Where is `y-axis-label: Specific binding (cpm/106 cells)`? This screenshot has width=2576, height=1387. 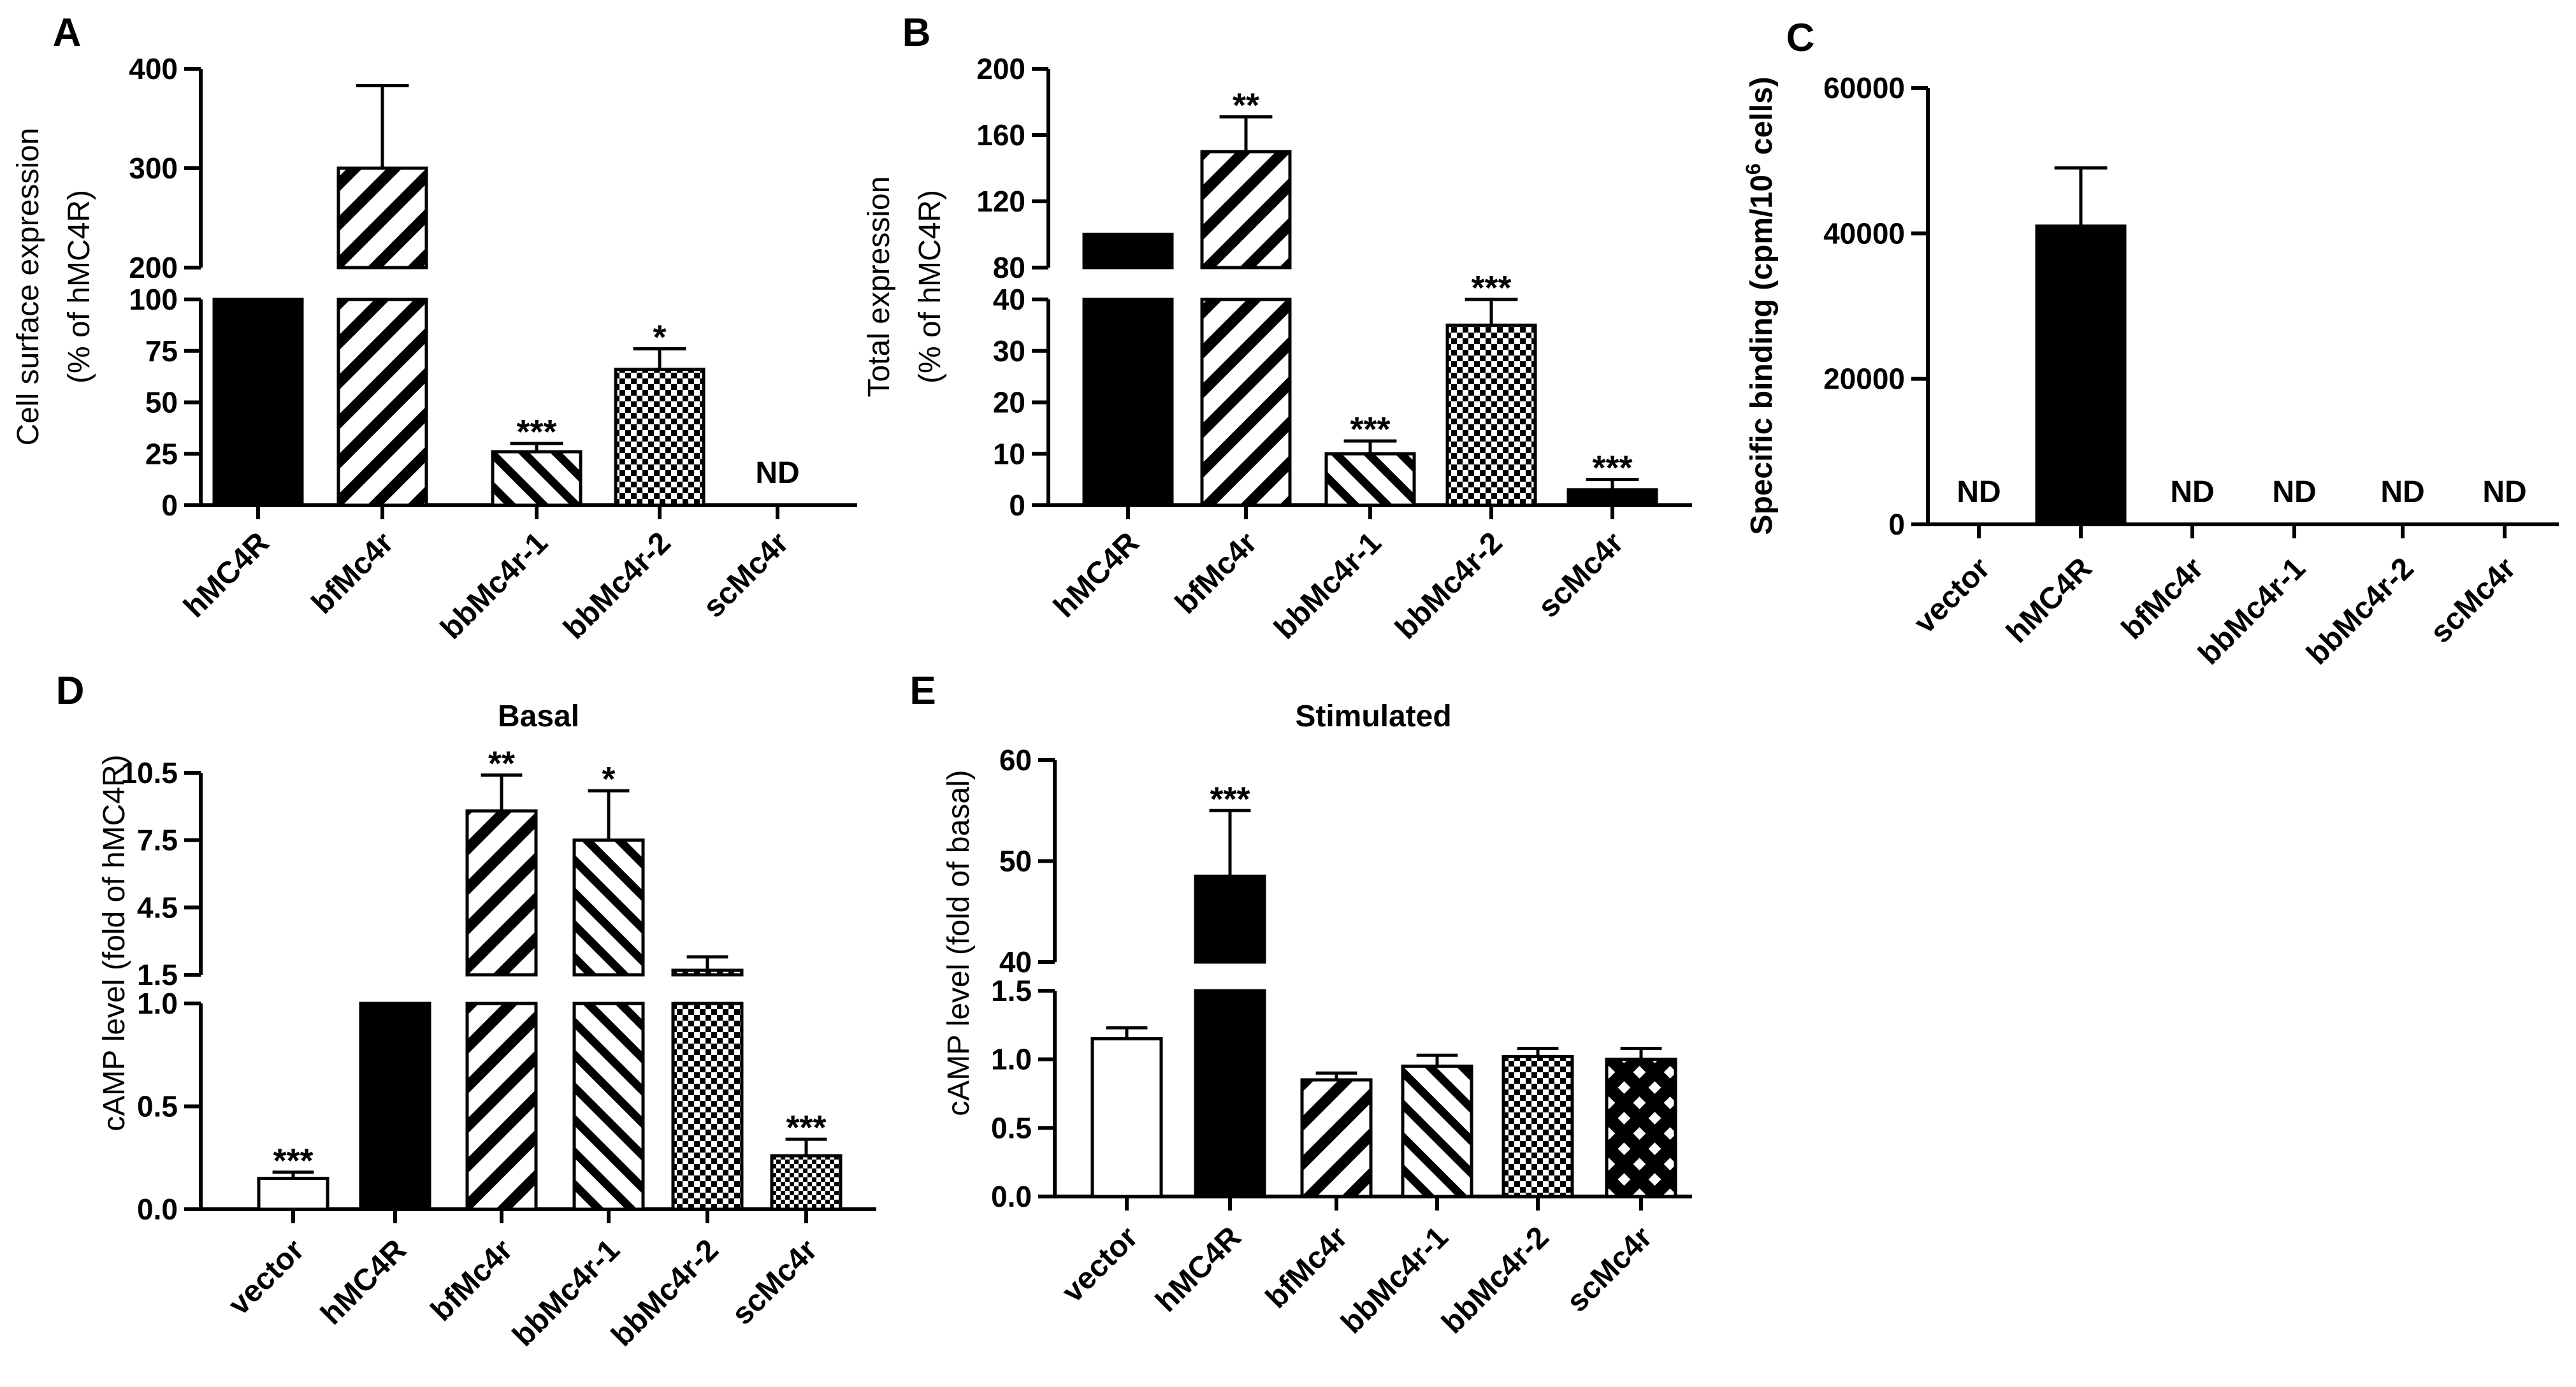
y-axis-label: Specific binding (cpm/106 cells) is located at coordinates (1760, 306).